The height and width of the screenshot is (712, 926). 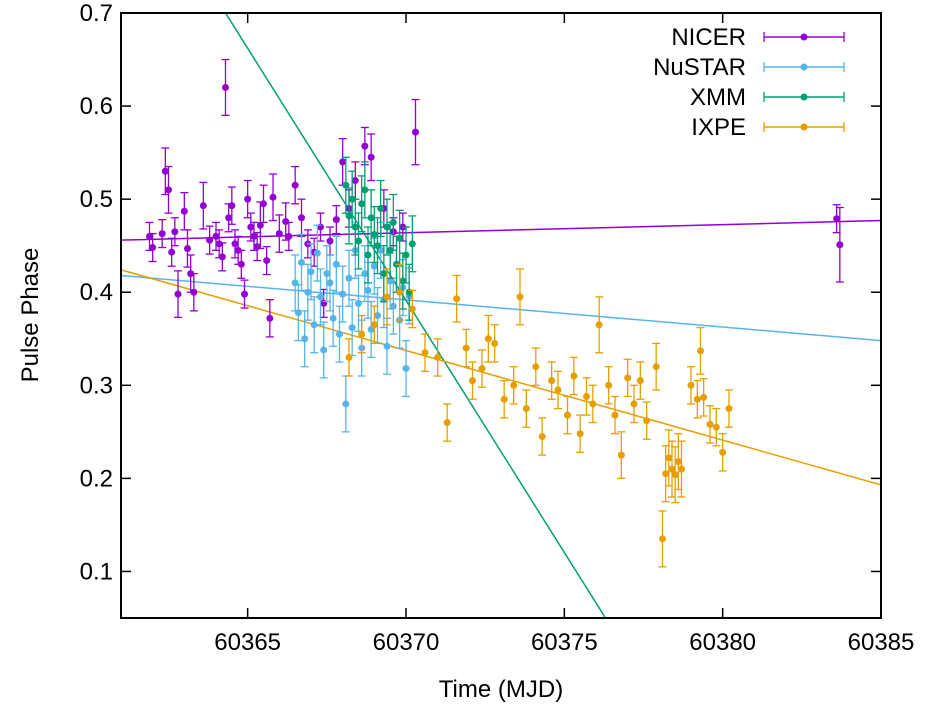 I want to click on legend-label: NuSTAR, so click(x=699, y=67).